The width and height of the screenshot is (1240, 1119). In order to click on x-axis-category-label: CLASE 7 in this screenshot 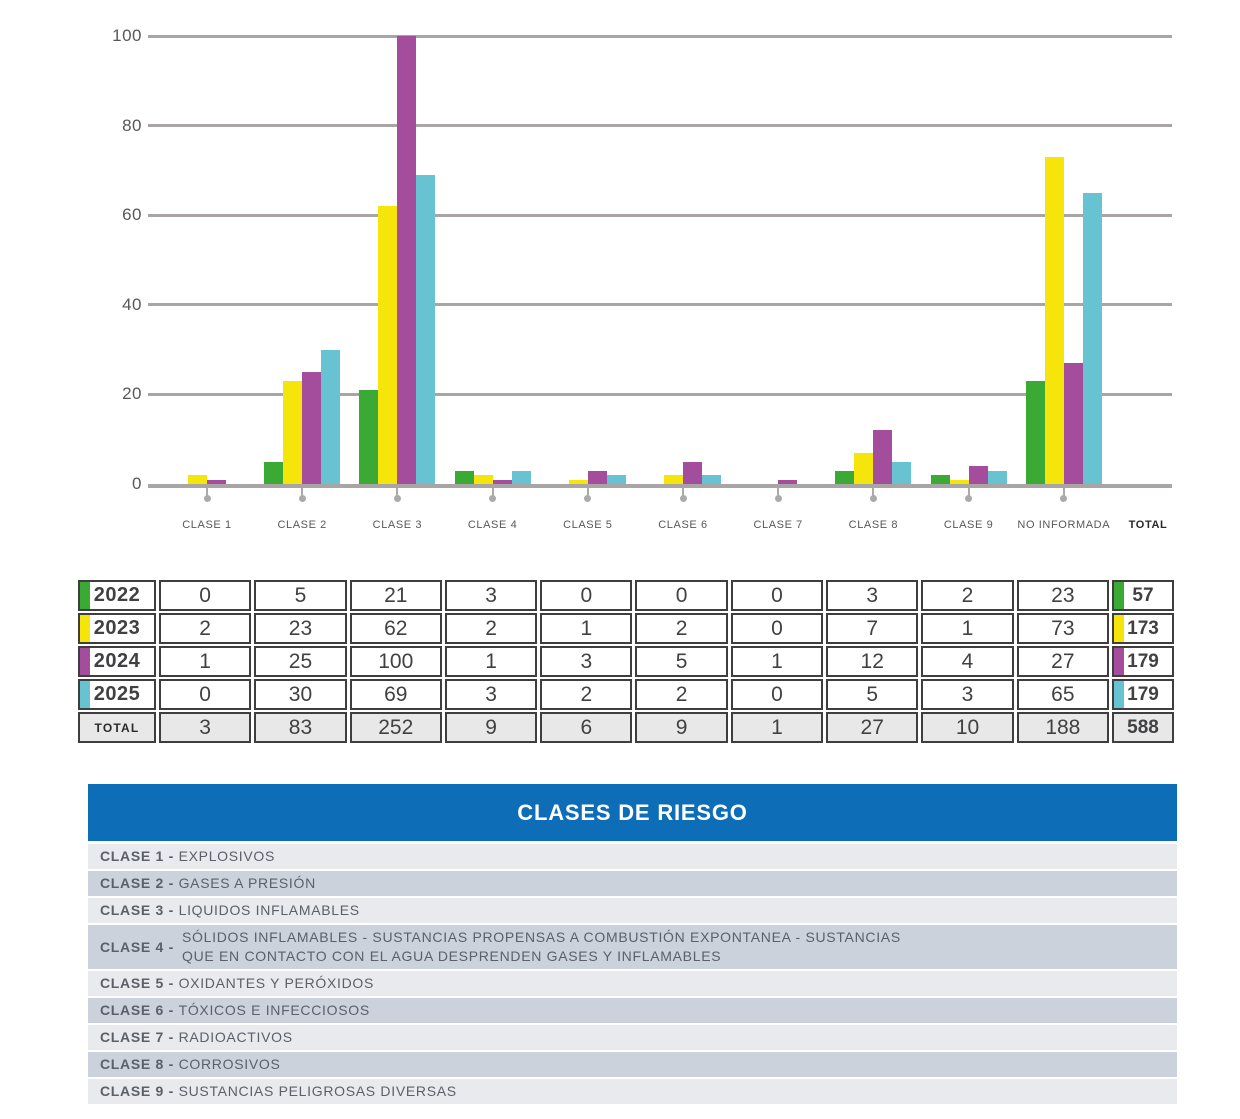, I will do `click(778, 525)`.